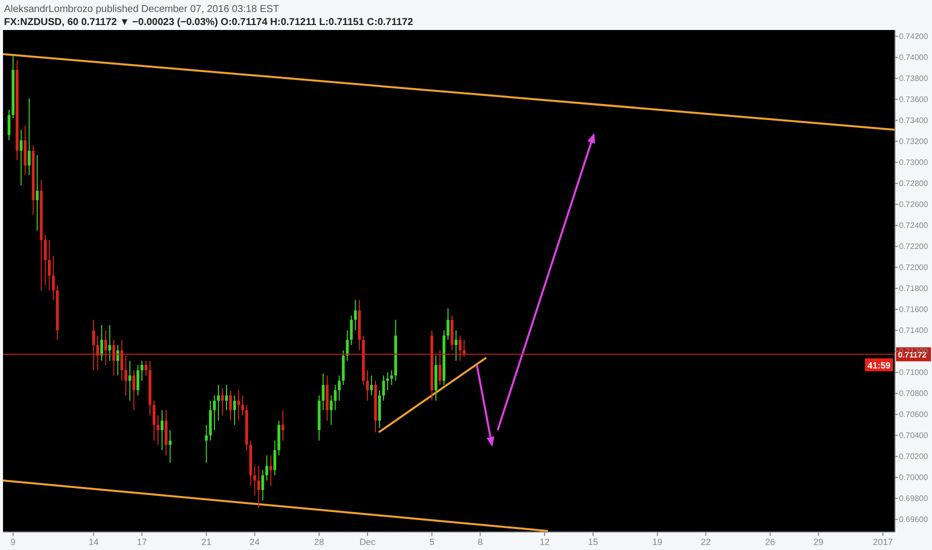  Describe the element at coordinates (913, 393) in the screenshot. I see `y-tick-label: 0.70800` at that location.